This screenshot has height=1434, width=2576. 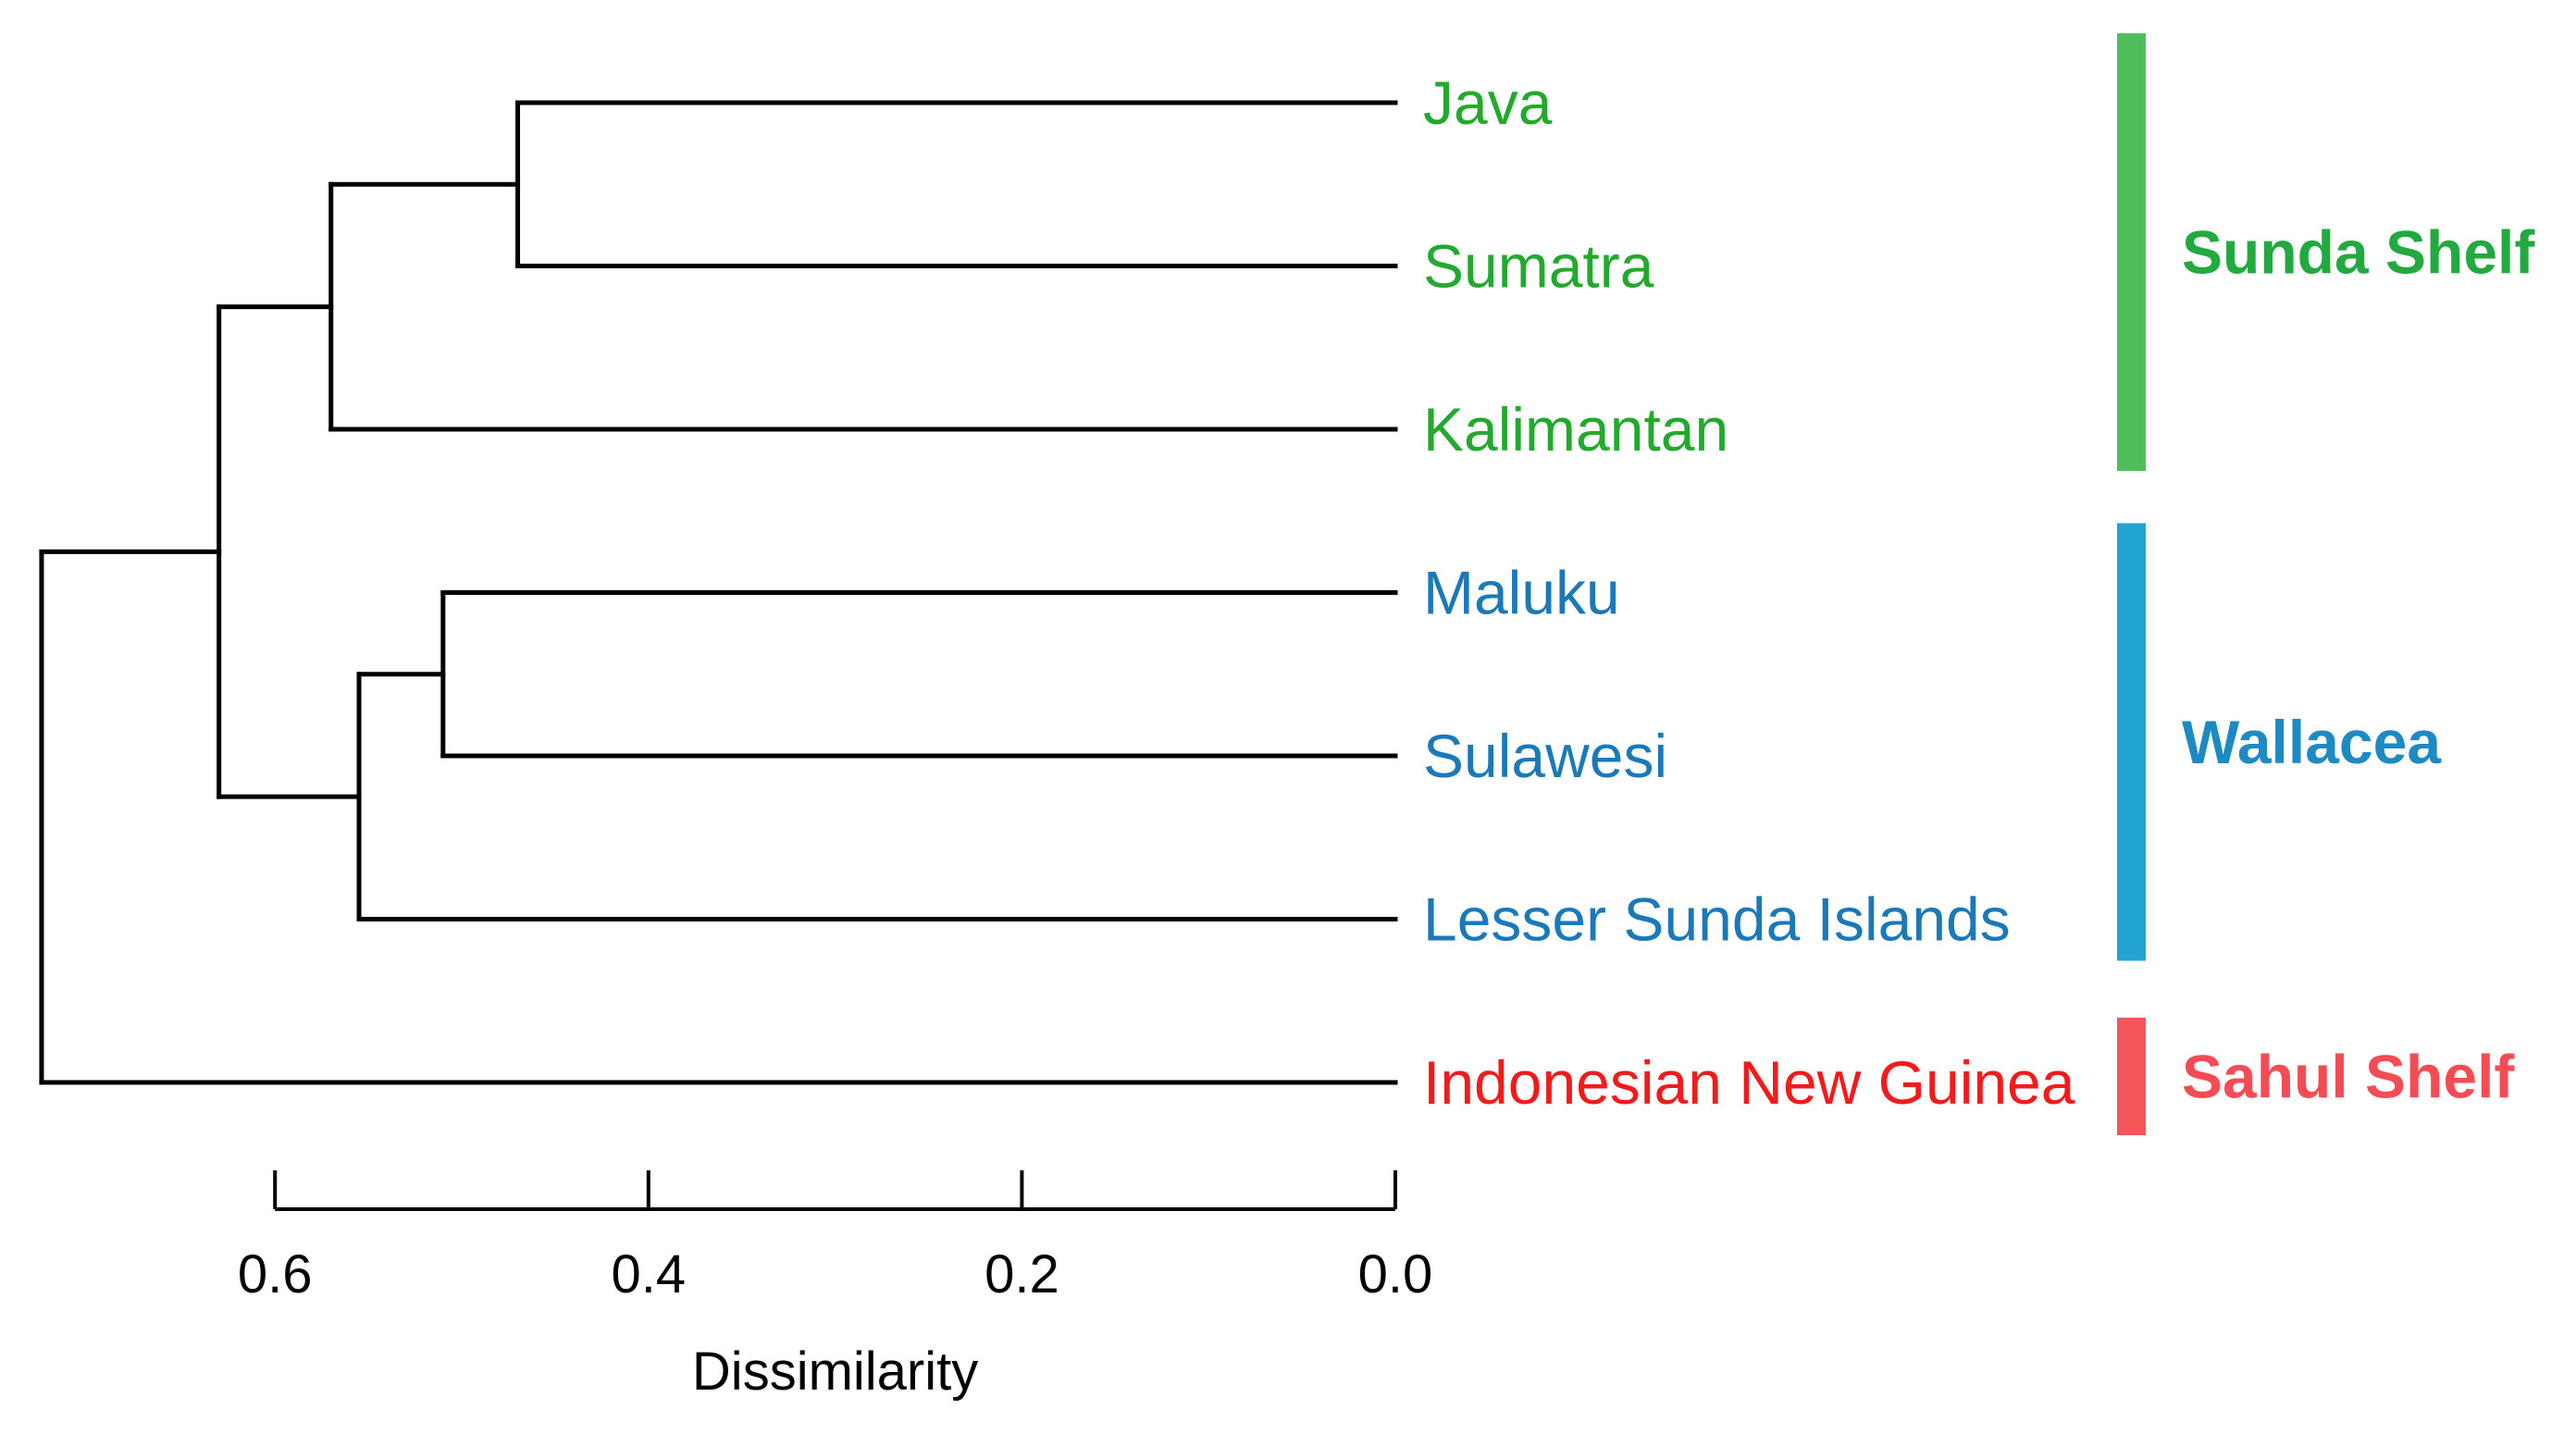 I want to click on x-axis: 0.6 0.4 0.2 0.0 Dissimilarity, so click(x=835, y=1286).